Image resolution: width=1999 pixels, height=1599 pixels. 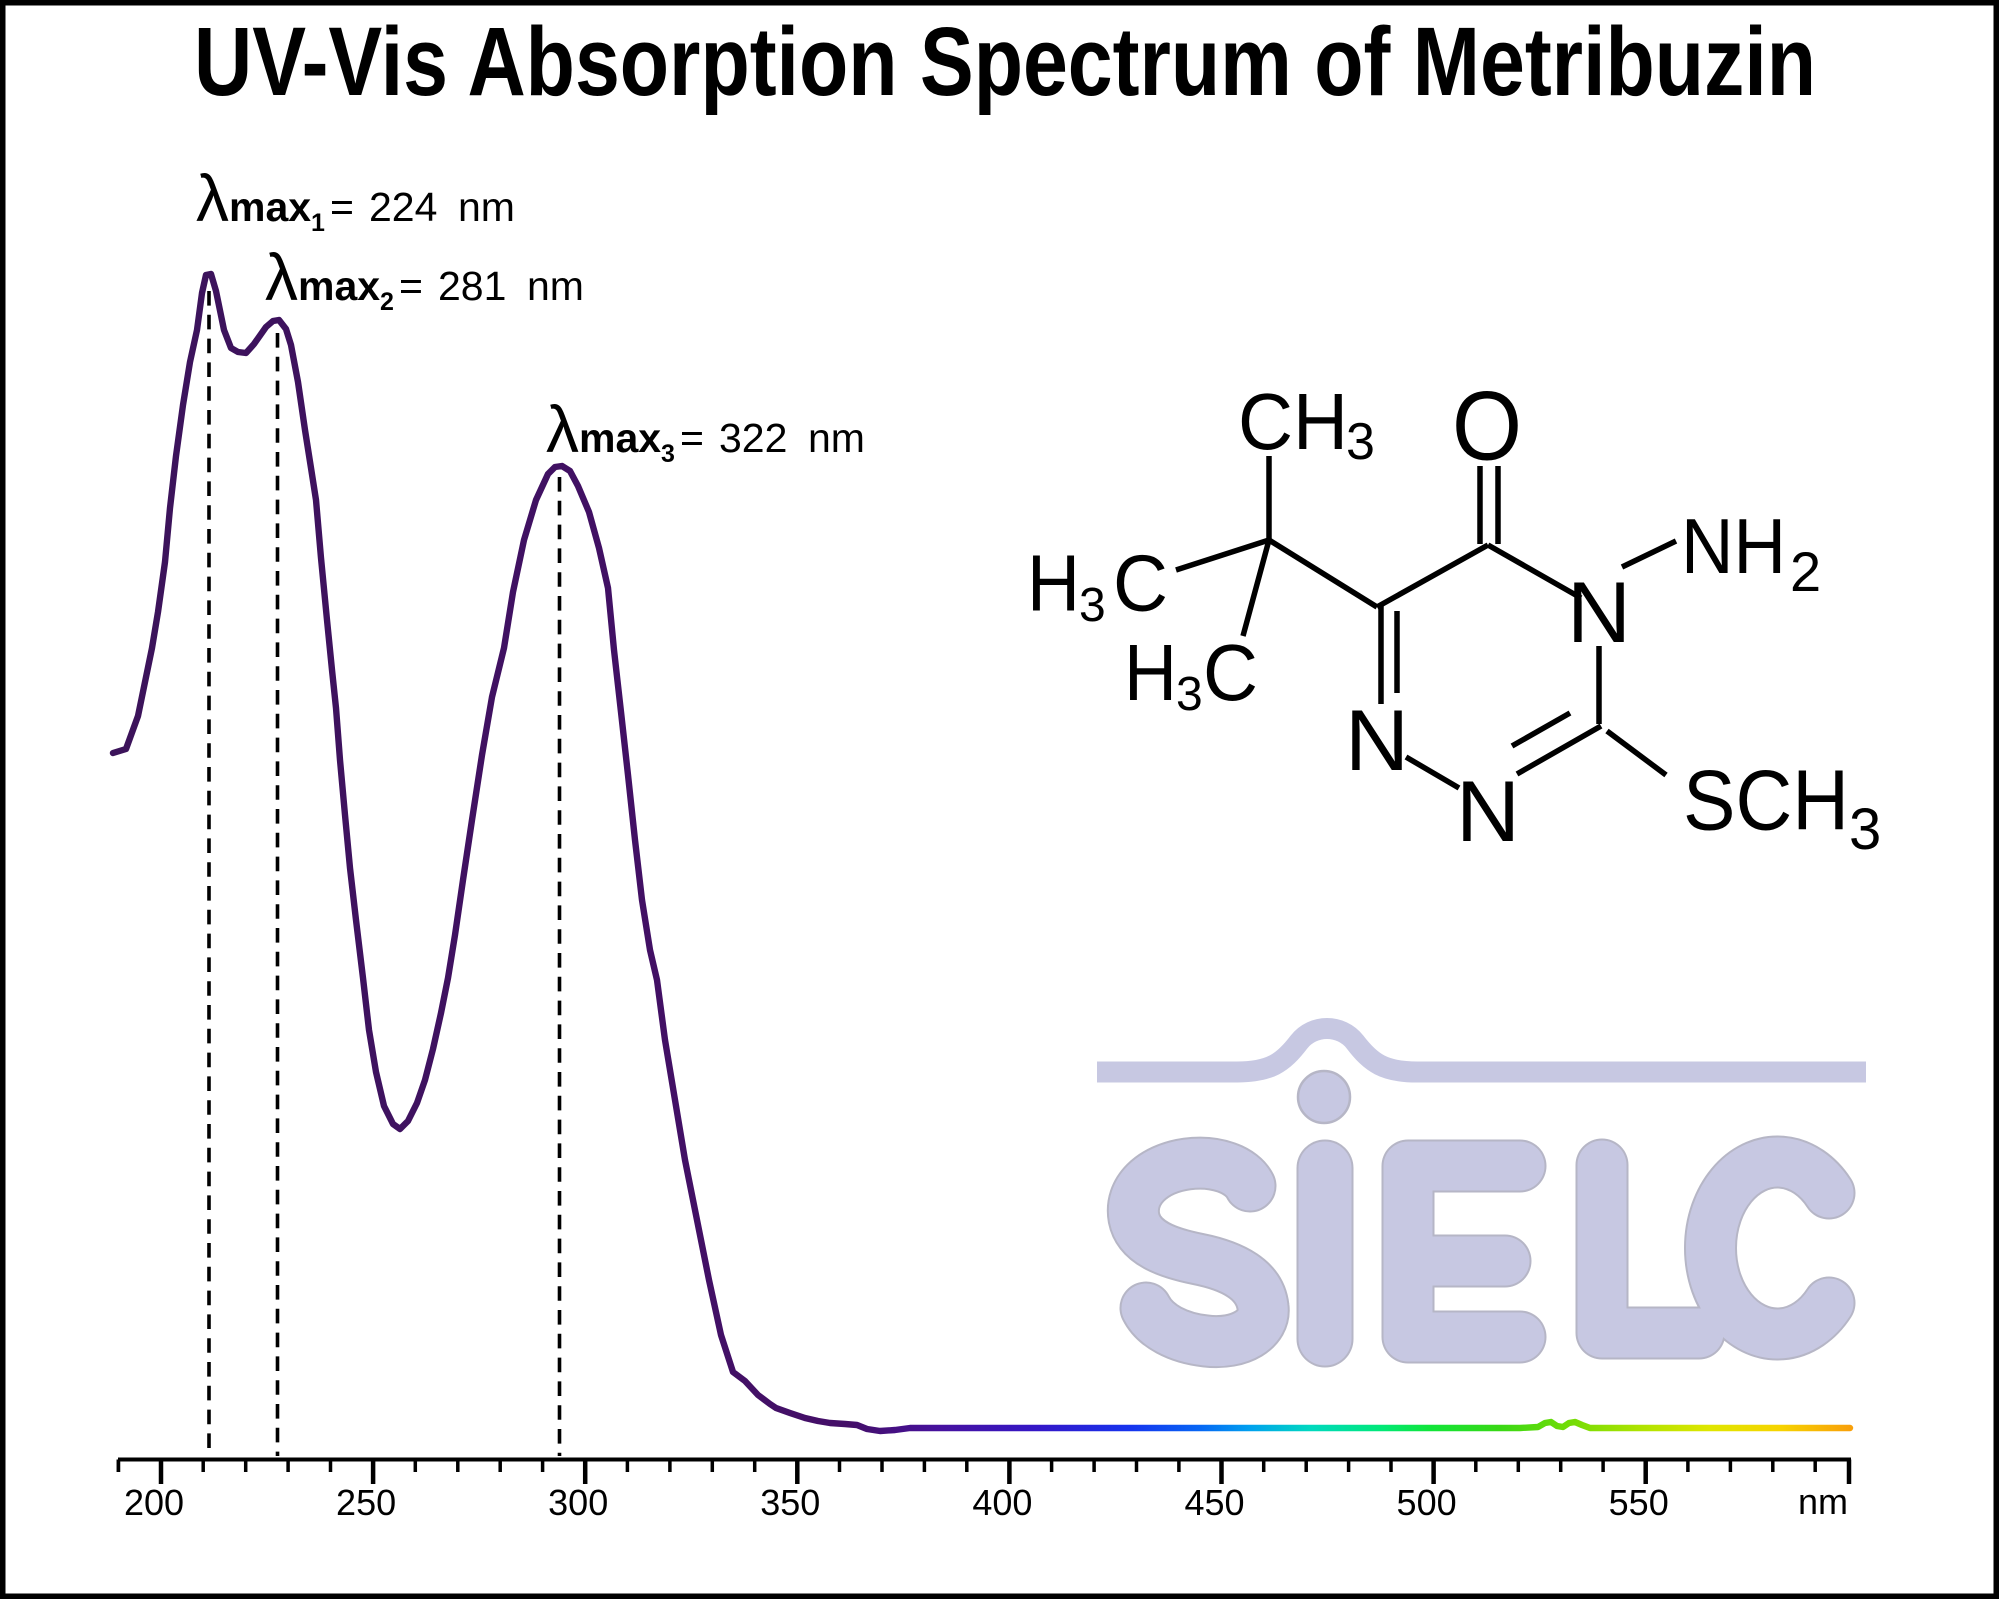 What do you see at coordinates (1733, 546) in the screenshot?
I see `svg-text: NH` at bounding box center [1733, 546].